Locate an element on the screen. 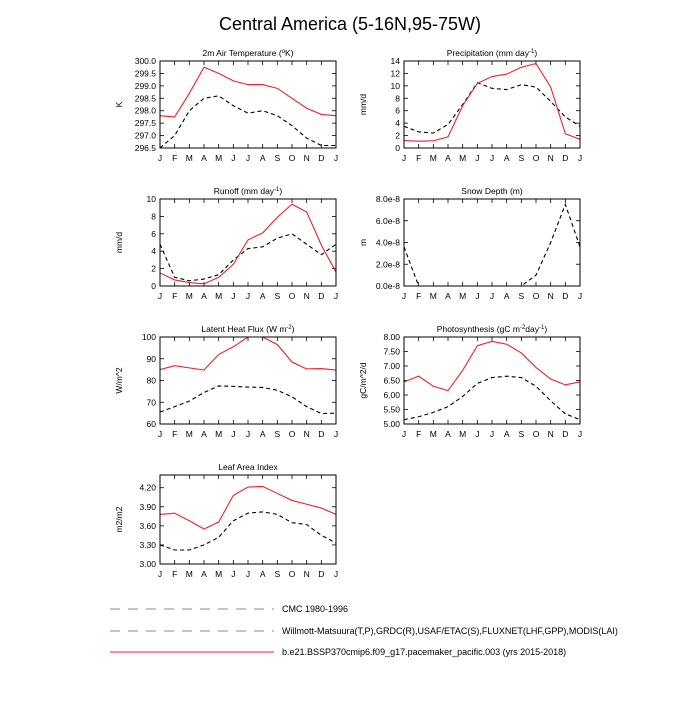 The height and width of the screenshot is (705, 700). y-tick-label: 299.0 is located at coordinates (146, 86).